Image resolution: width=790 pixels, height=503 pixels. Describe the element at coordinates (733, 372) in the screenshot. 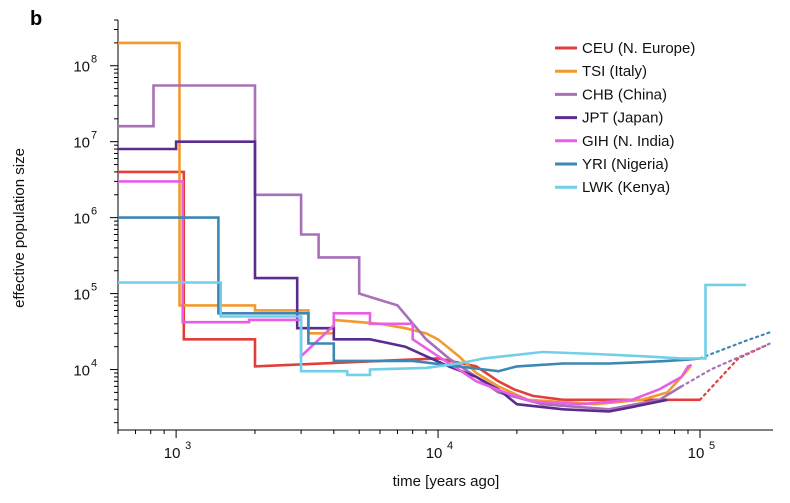

I see `series-dotted-ceu` at that location.